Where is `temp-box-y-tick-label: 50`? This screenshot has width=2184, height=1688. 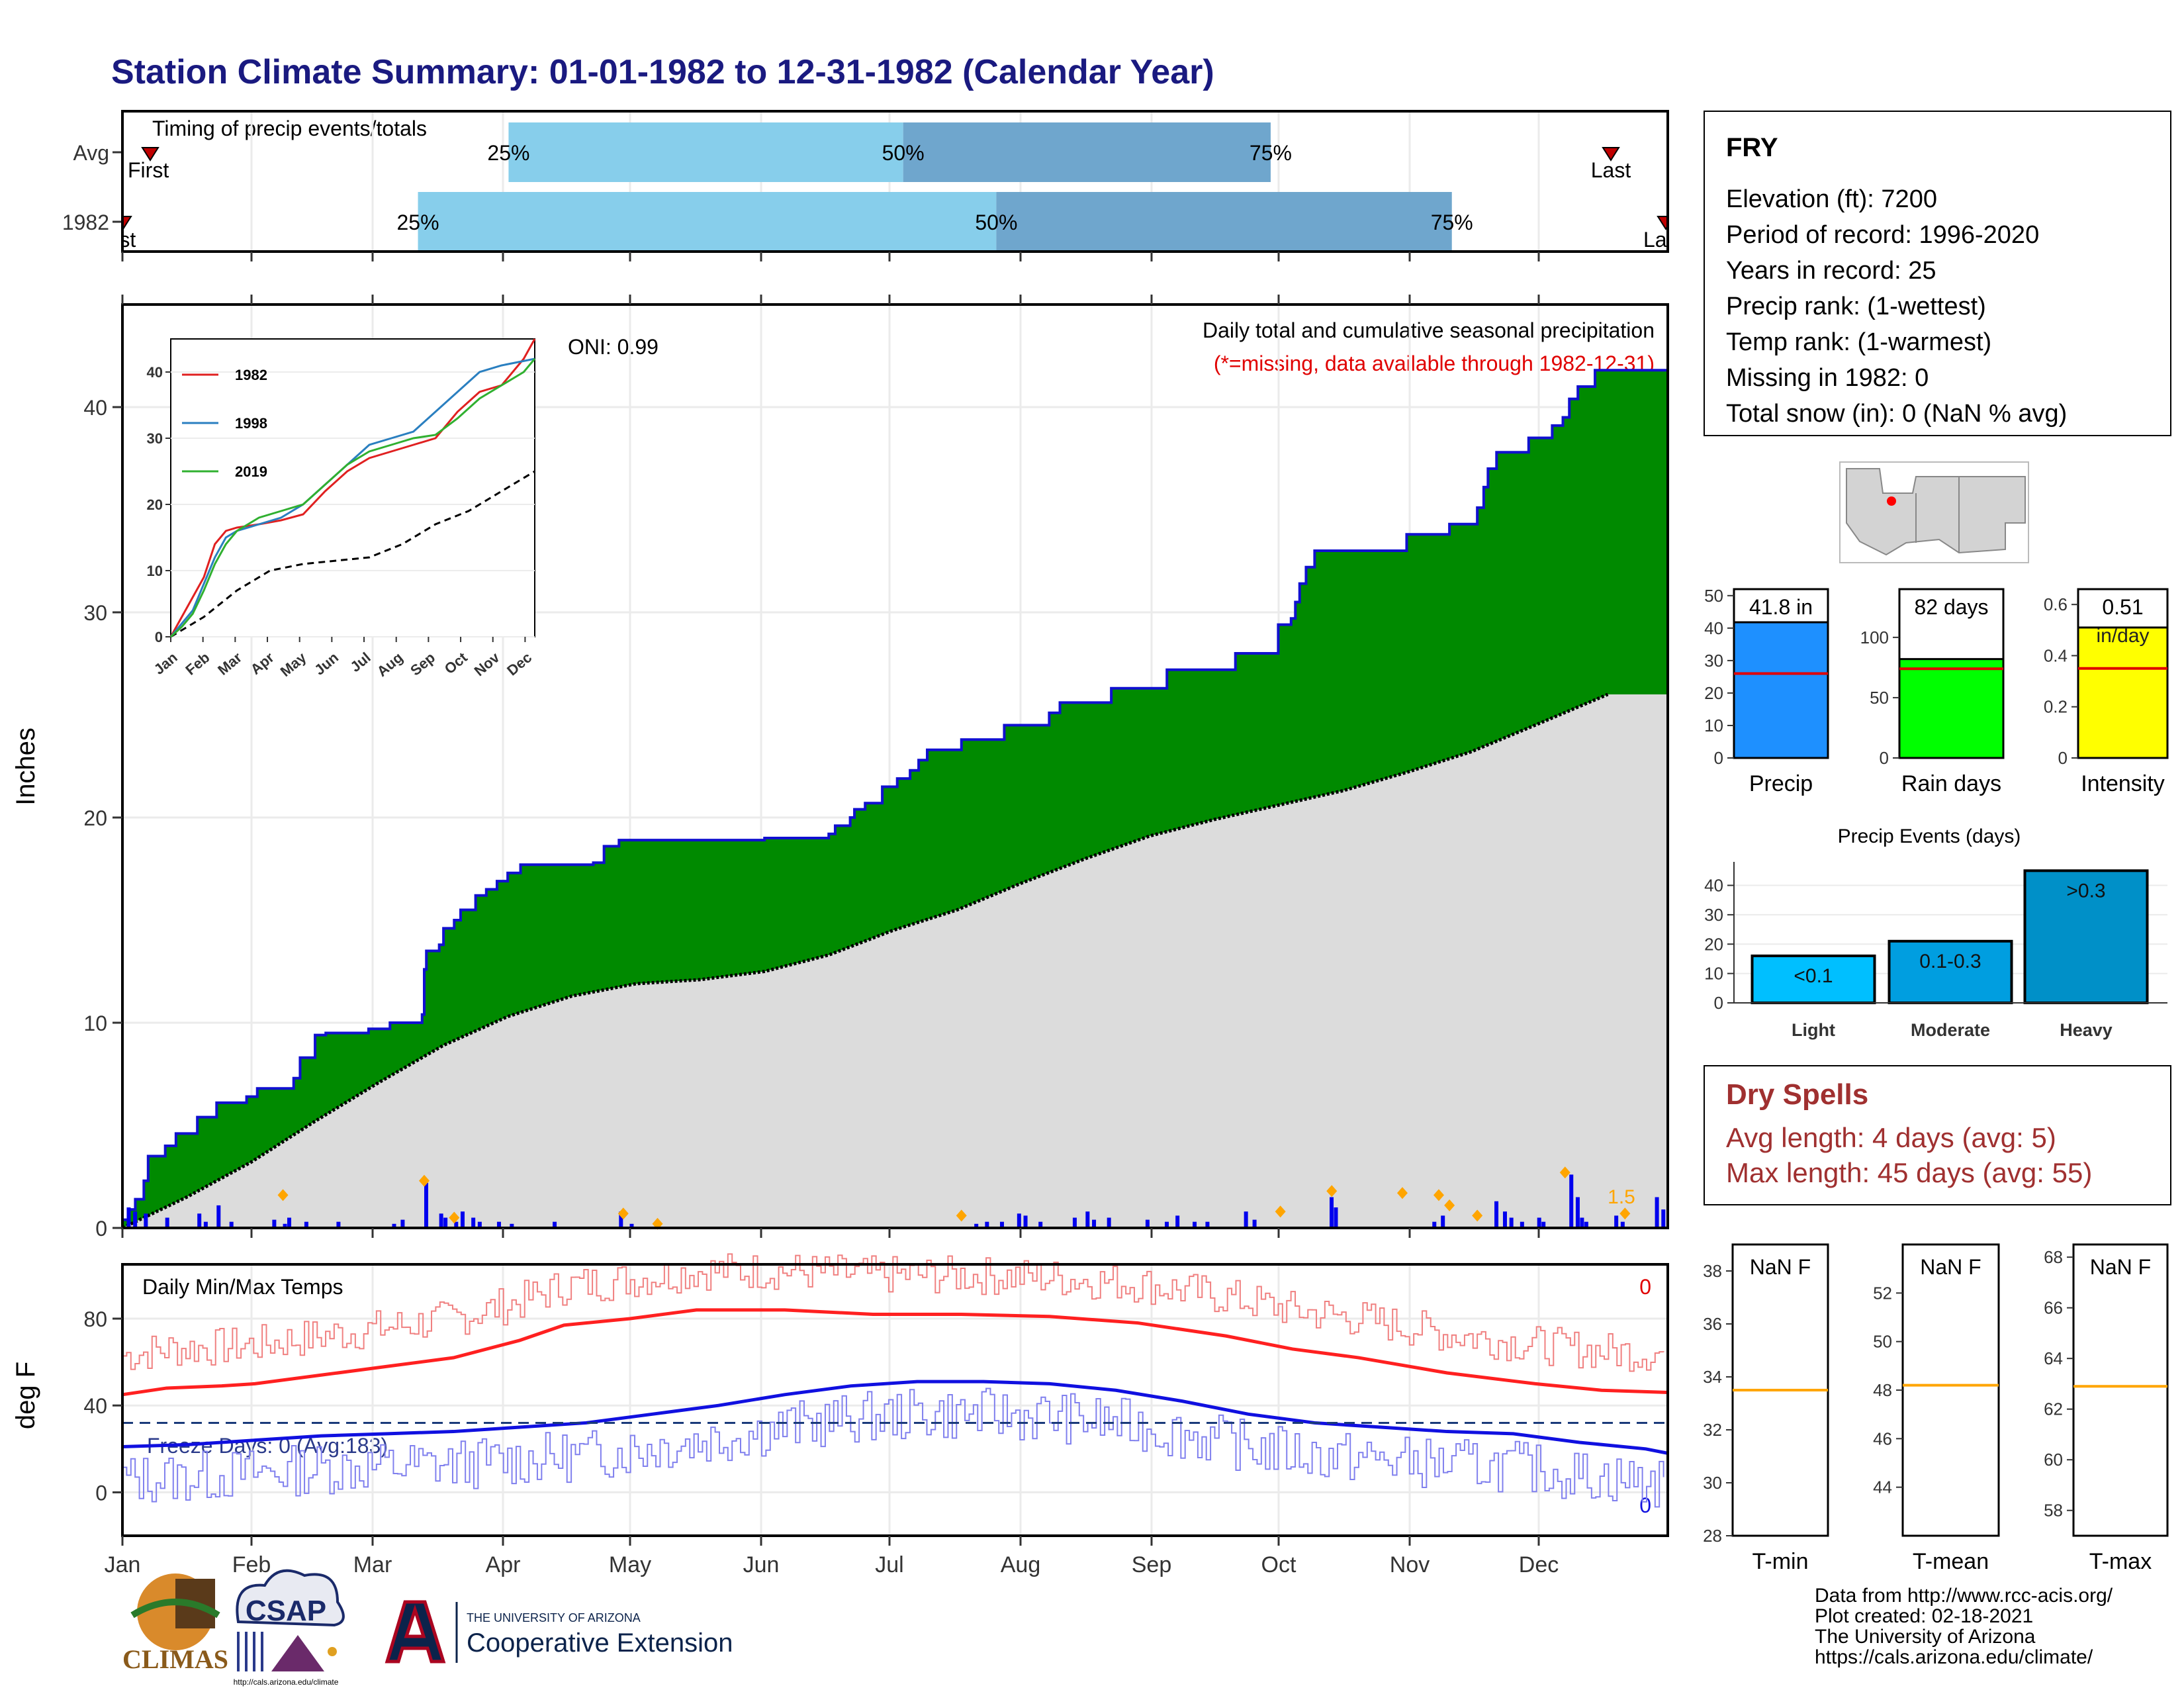 temp-box-y-tick-label: 50 is located at coordinates (1883, 1342).